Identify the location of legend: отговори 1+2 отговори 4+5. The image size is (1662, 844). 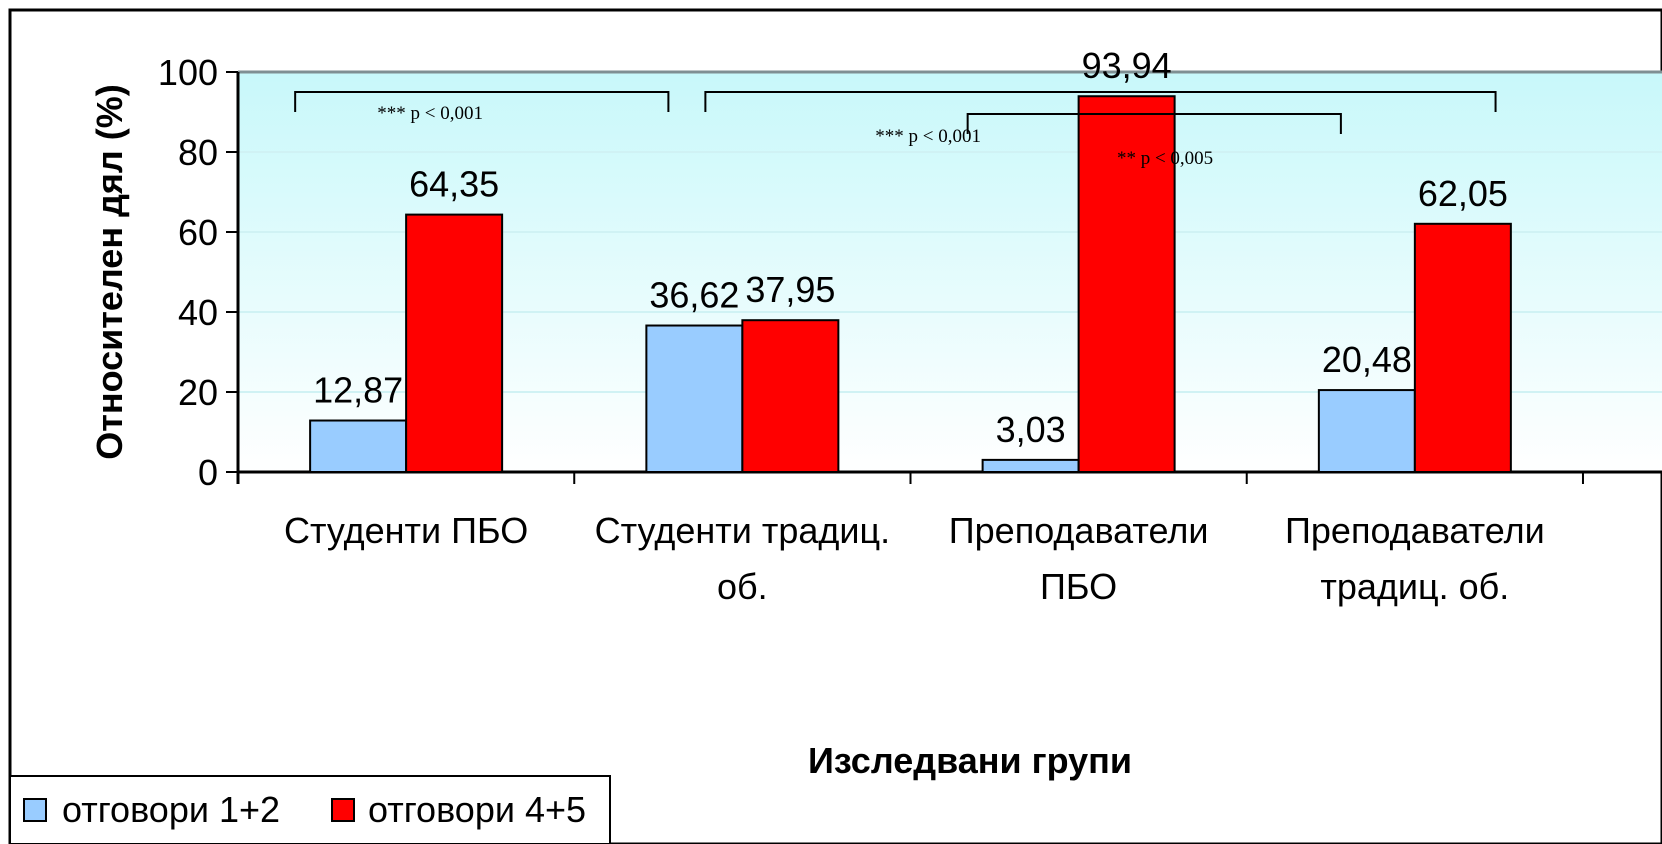
(310, 809).